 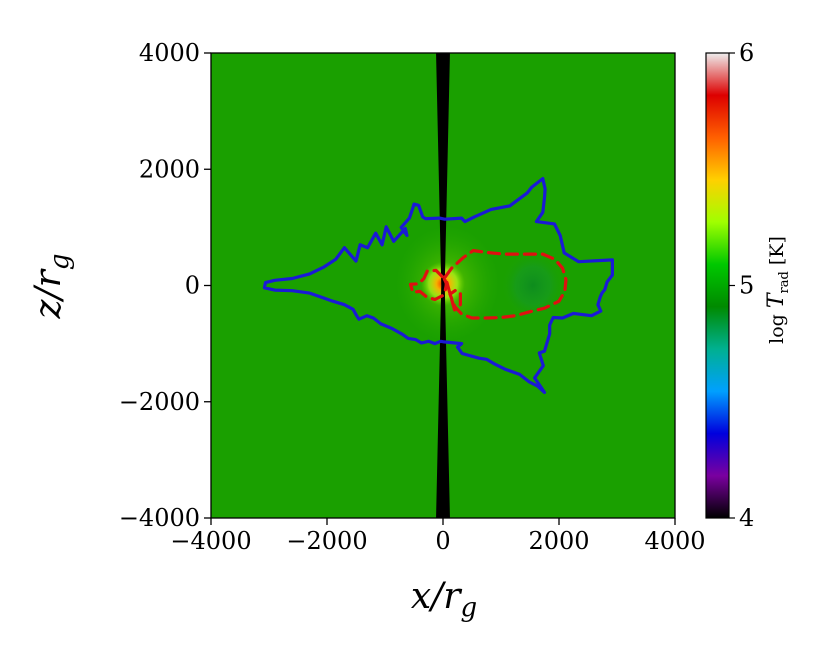 What do you see at coordinates (192, 286) in the screenshot?
I see `y-tick-label: 0` at bounding box center [192, 286].